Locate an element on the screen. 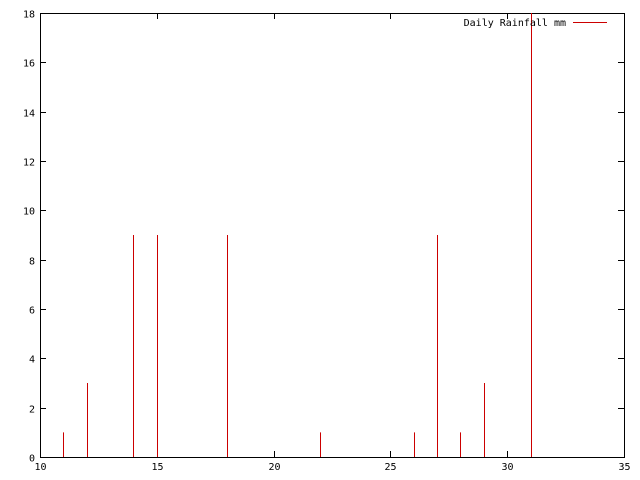 Image resolution: width=640 pixels, height=480 pixels. y-tick-label: 18 is located at coordinates (29, 15).